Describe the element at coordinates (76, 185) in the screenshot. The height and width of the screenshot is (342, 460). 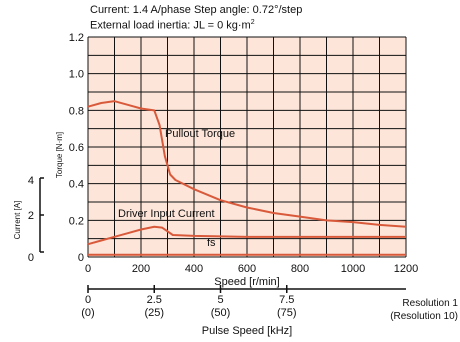
I see `y-tick-label: 0.4` at that location.